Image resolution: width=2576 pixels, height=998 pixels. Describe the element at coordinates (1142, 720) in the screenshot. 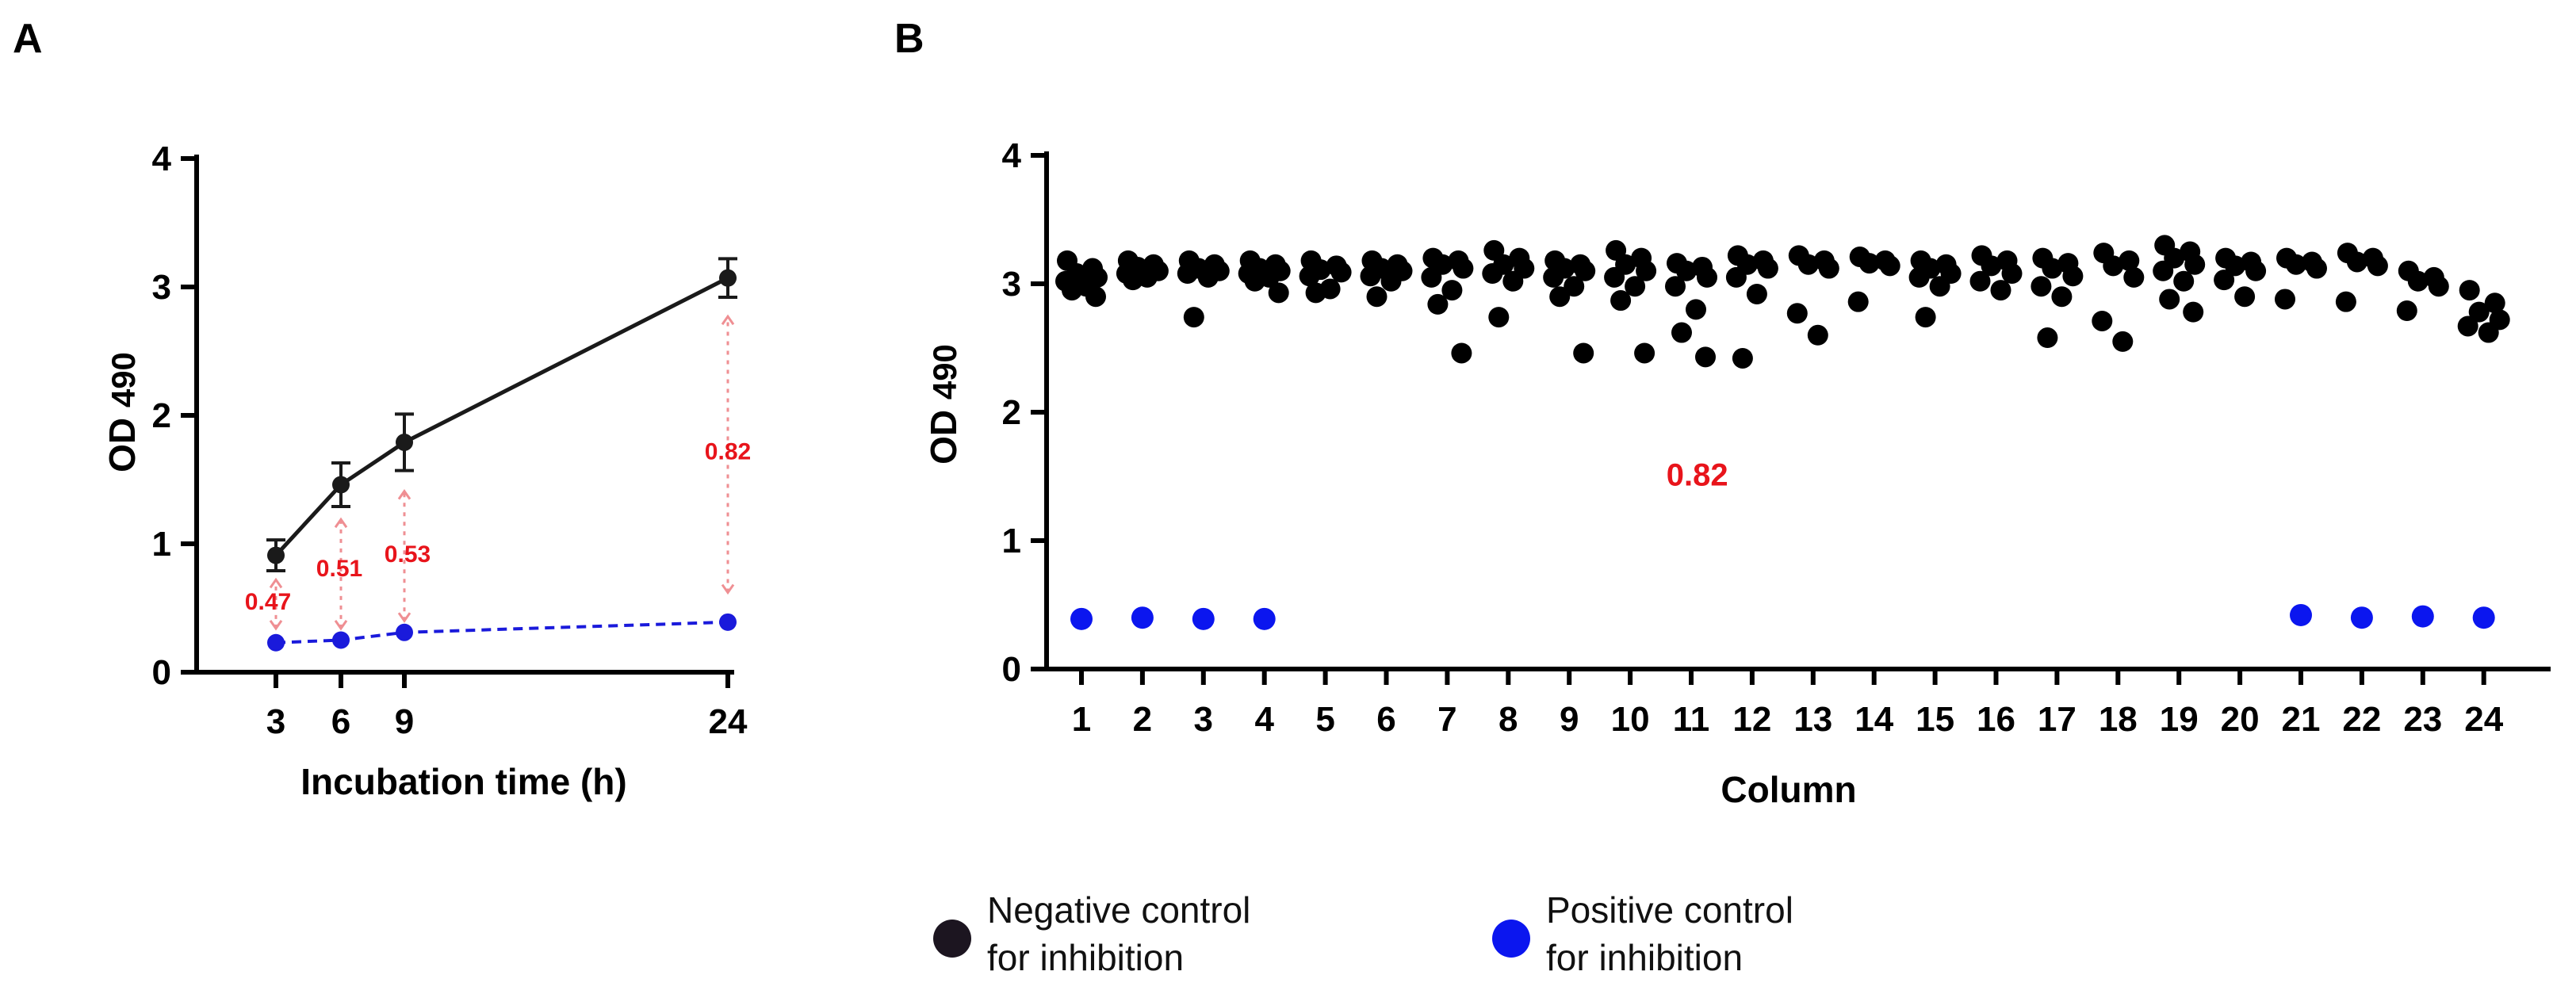

I see `x-tick-label: 2` at that location.